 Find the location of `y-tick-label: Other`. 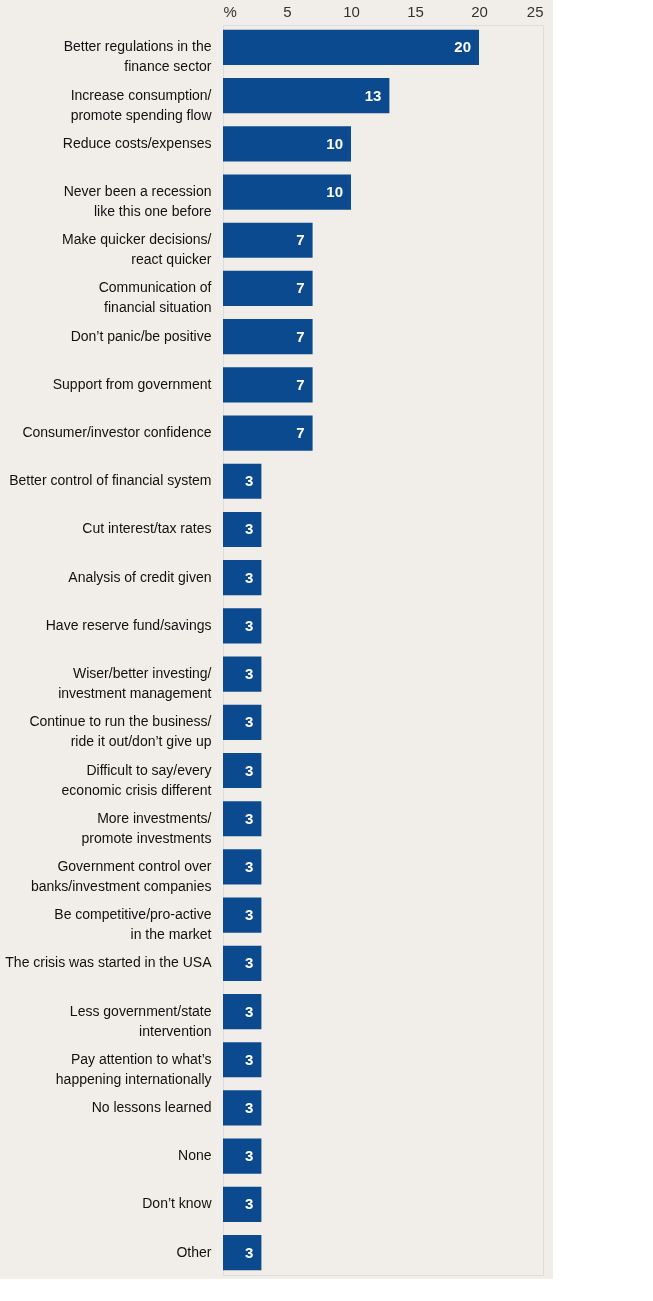

y-tick-label: Other is located at coordinates (194, 1251).